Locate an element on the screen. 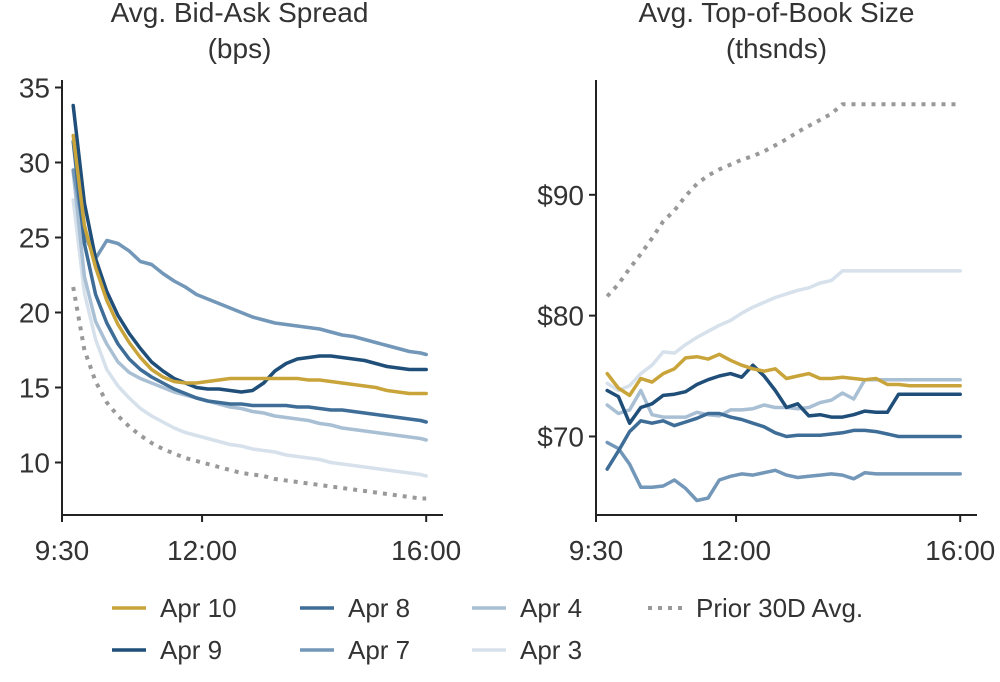 The height and width of the screenshot is (682, 1000). spread-y-tick-label: 30 is located at coordinates (34, 163).